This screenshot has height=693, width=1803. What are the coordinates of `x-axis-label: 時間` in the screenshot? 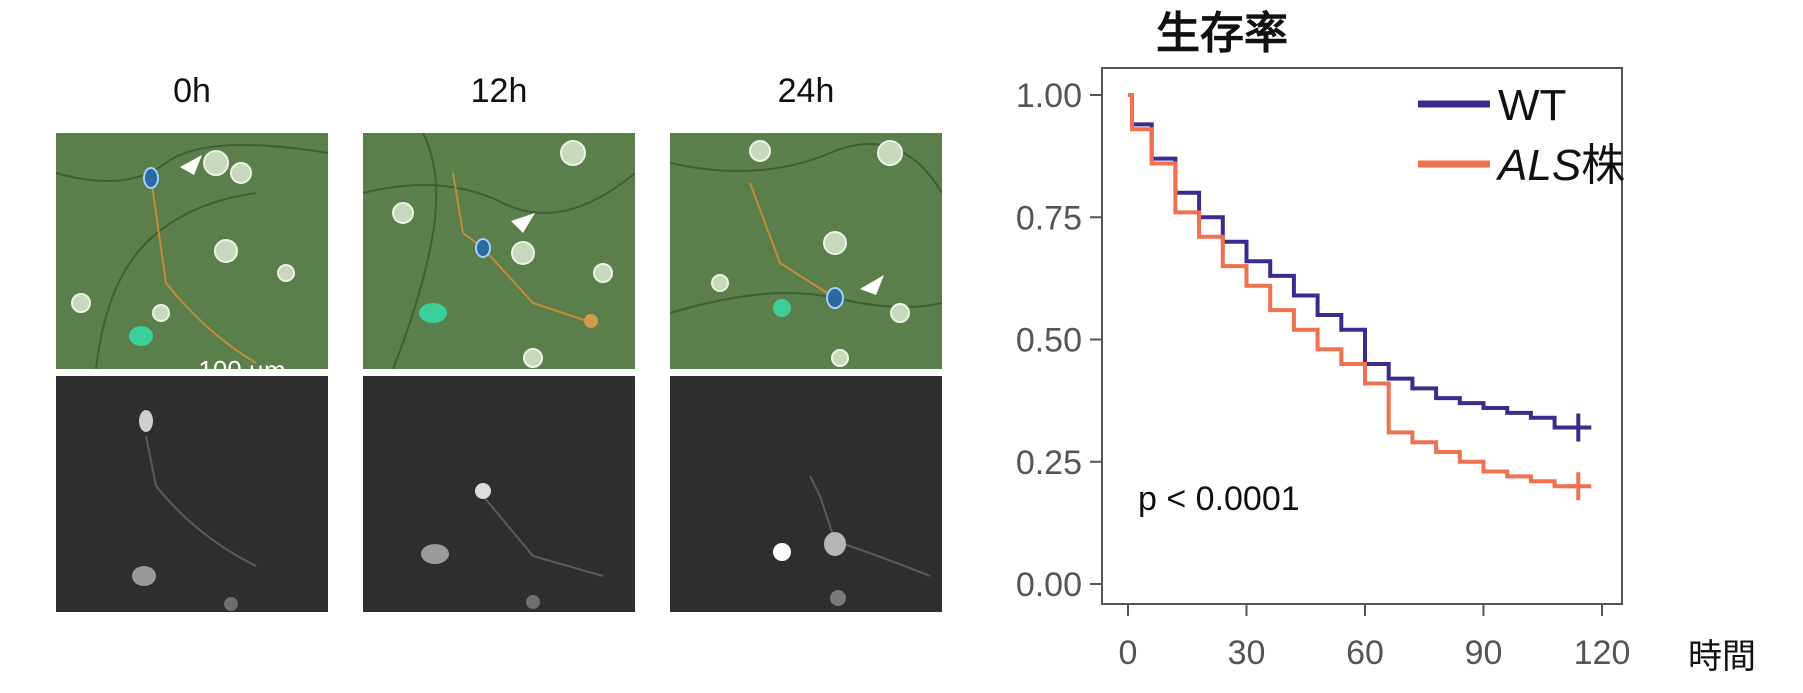 It's located at (1722, 657).